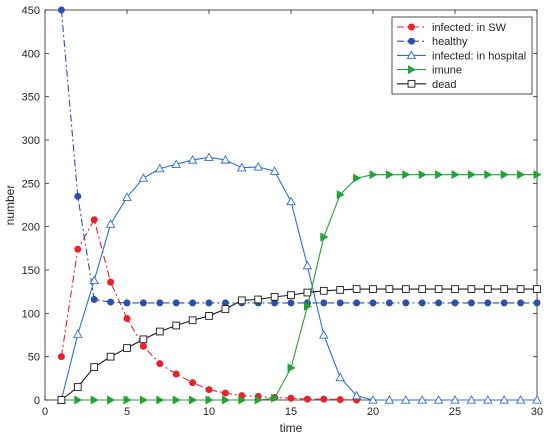 The image size is (550, 440). Describe the element at coordinates (31, 54) in the screenshot. I see `y-tick-label: 400` at that location.